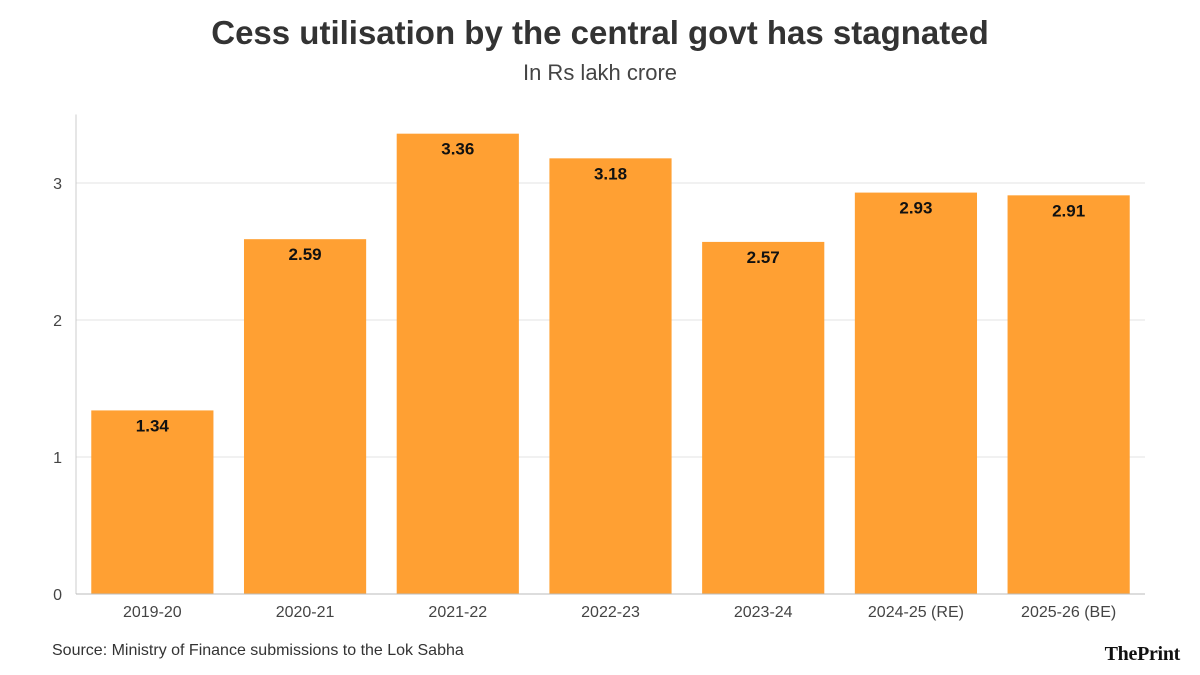  Describe the element at coordinates (457, 149) in the screenshot. I see `data-label: 3.36` at that location.